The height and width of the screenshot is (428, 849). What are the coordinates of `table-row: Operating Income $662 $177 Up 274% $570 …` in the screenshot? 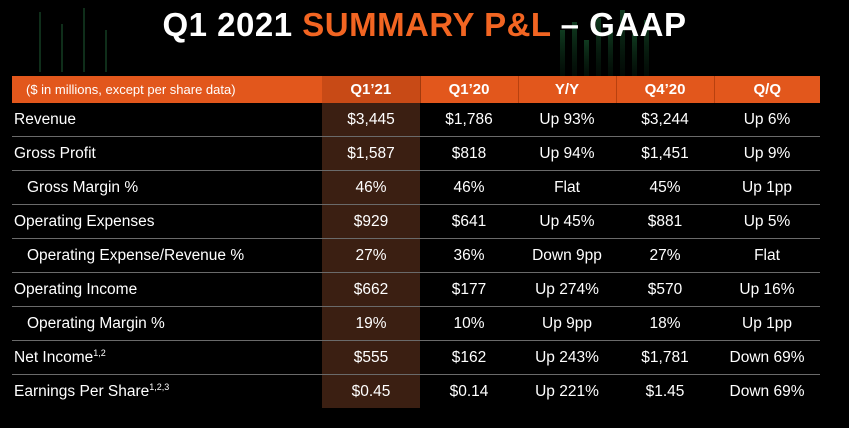 It's located at (416, 289).